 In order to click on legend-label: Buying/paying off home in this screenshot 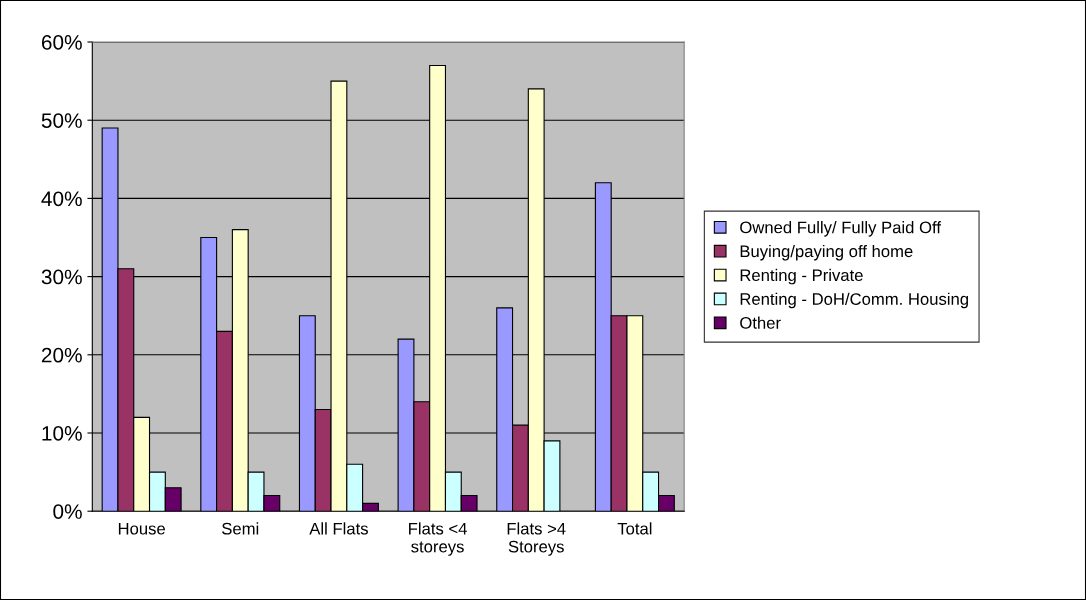, I will do `click(826, 252)`.